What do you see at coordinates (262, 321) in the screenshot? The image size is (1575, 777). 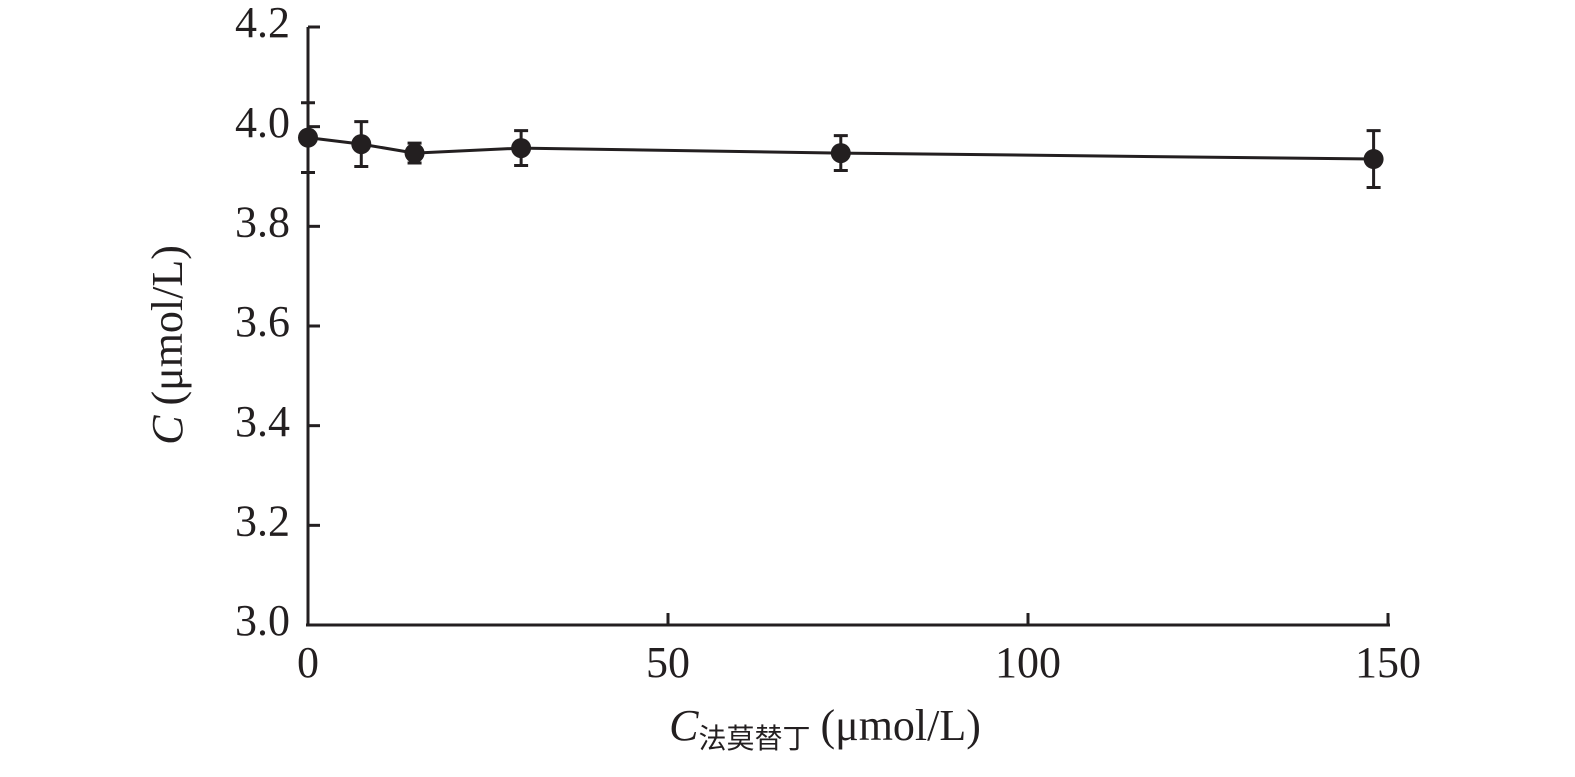 I see `y-tick-label: 3.6` at bounding box center [262, 321].